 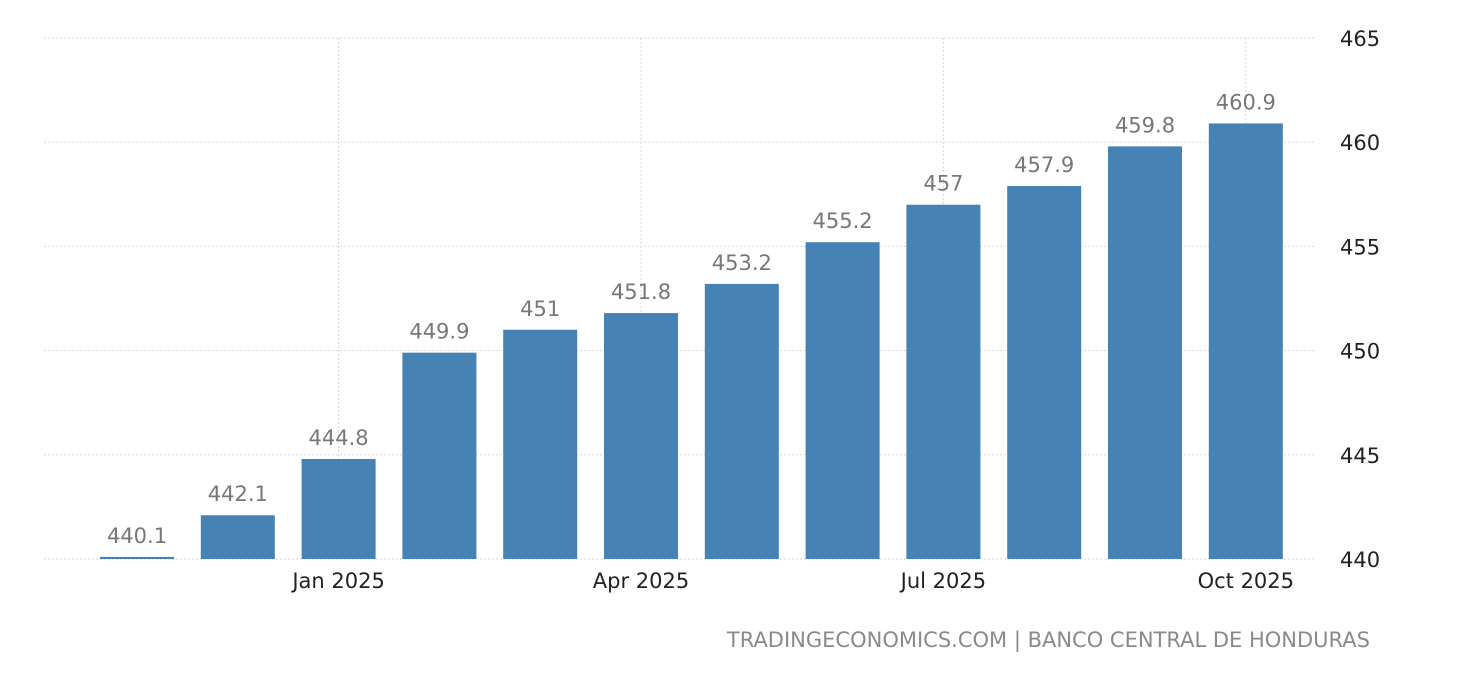 What do you see at coordinates (1044, 372) in the screenshot?
I see `bar-aug-2025` at bounding box center [1044, 372].